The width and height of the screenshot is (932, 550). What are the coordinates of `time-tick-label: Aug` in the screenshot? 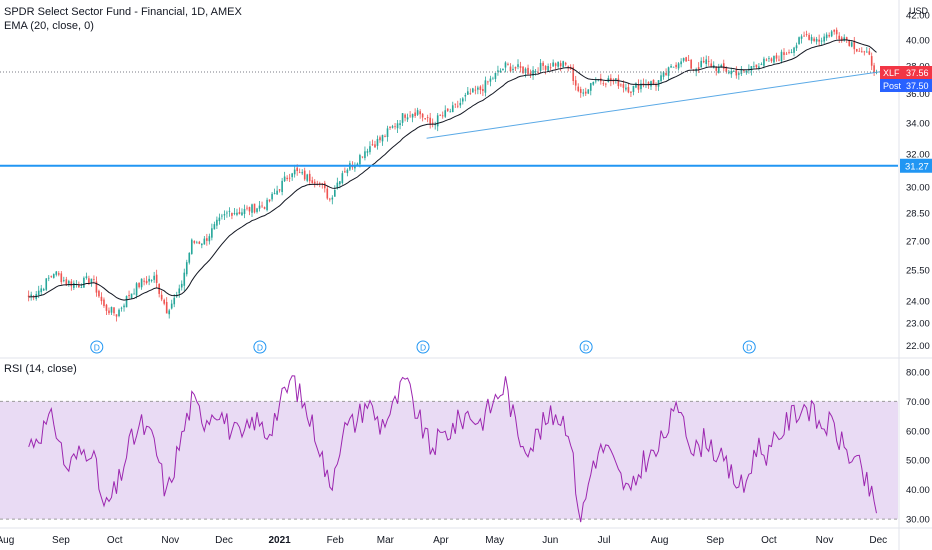 It's located at (660, 540).